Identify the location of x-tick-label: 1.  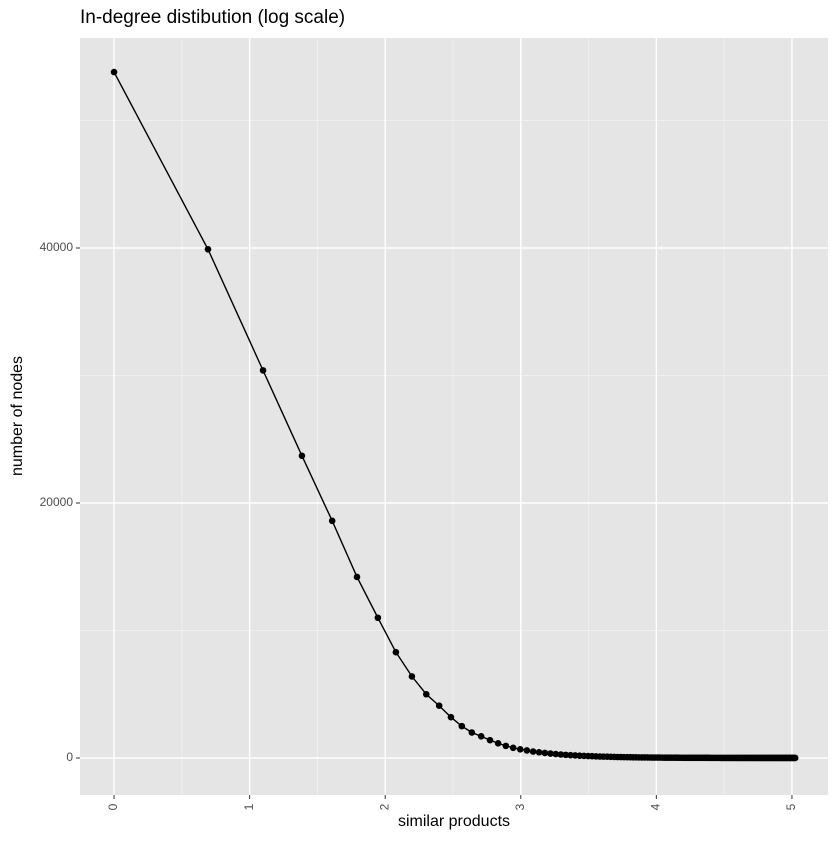
(249, 806).